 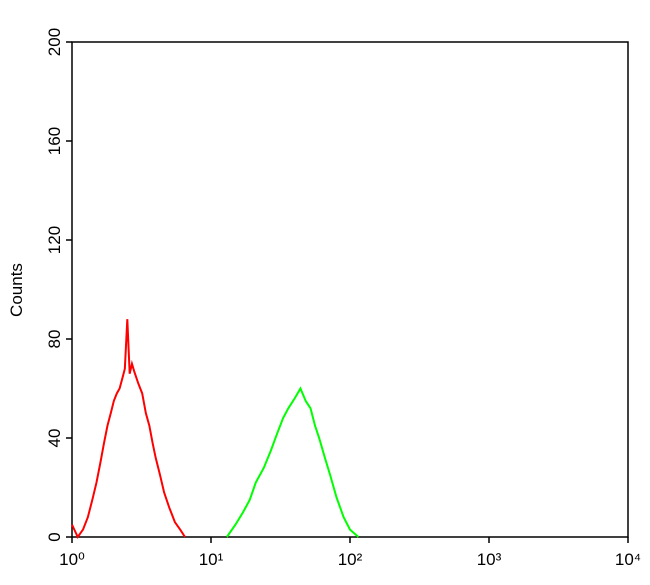 What do you see at coordinates (54, 339) in the screenshot?
I see `y-tick-label: 80` at bounding box center [54, 339].